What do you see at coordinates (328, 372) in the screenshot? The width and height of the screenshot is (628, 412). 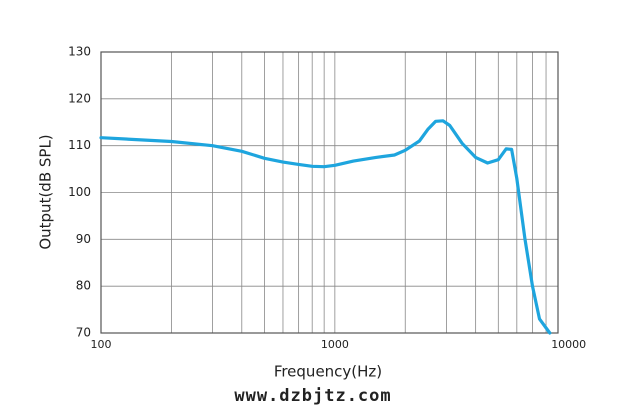 I see `x-axis-label: Frequency(Hz)` at bounding box center [328, 372].